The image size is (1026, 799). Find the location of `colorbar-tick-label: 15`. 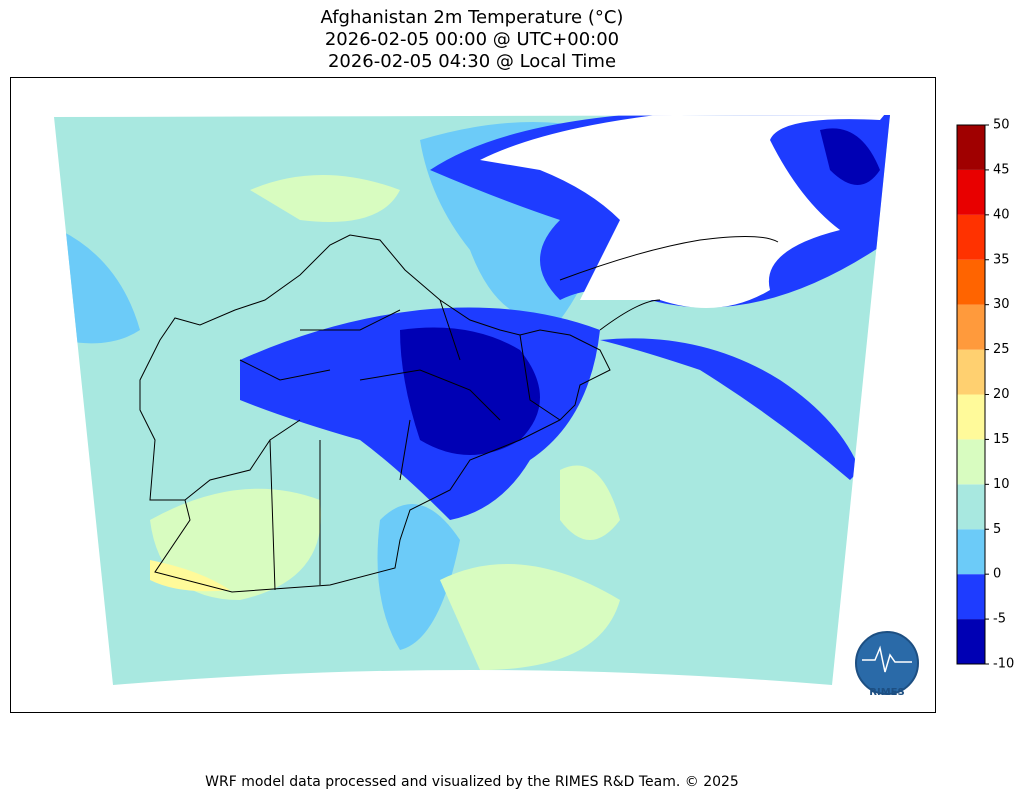

colorbar-tick-label: 15 is located at coordinates (1001, 439).